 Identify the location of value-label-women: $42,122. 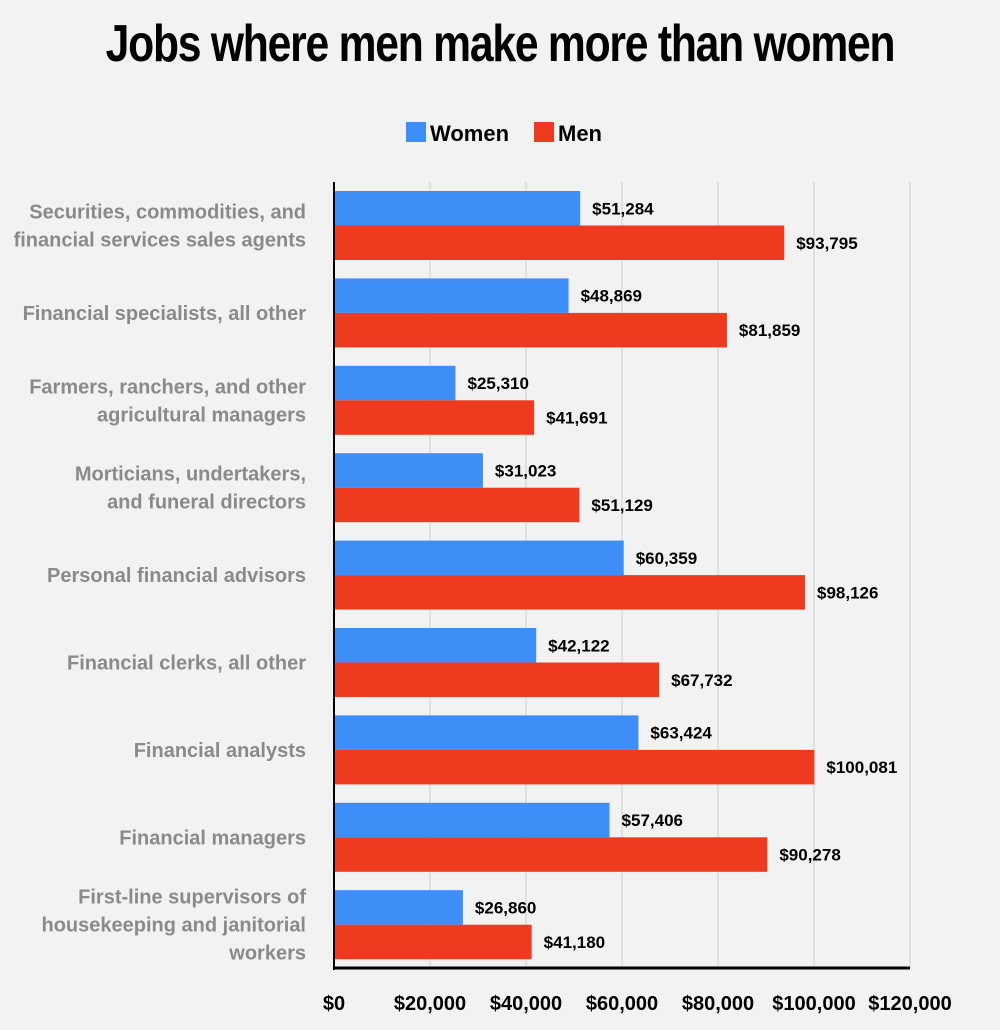
(578, 645).